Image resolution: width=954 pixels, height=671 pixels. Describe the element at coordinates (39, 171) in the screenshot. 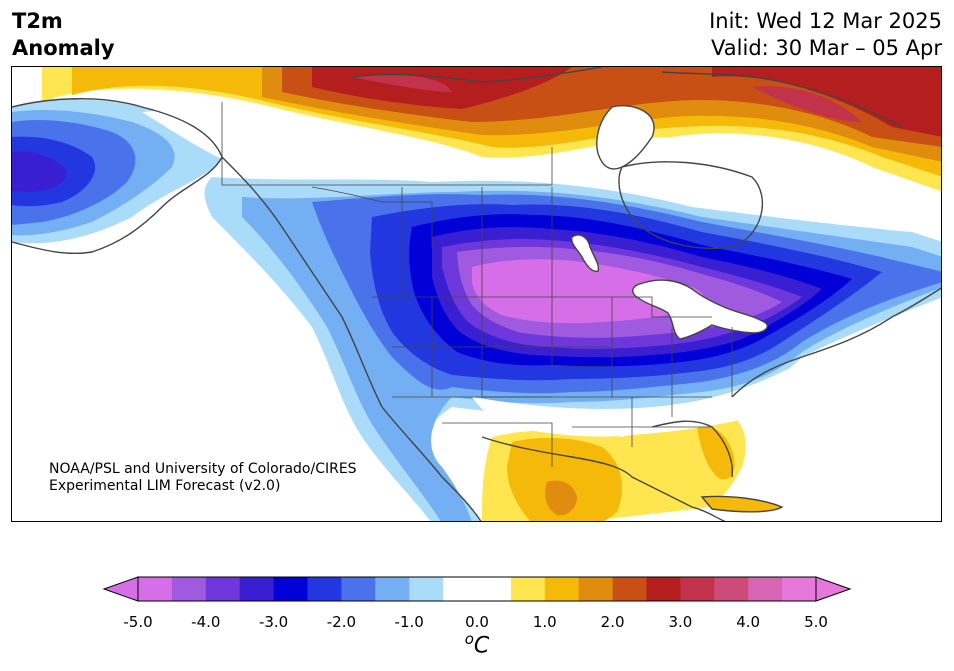

I see `shade-cold-alaska-navy` at that location.